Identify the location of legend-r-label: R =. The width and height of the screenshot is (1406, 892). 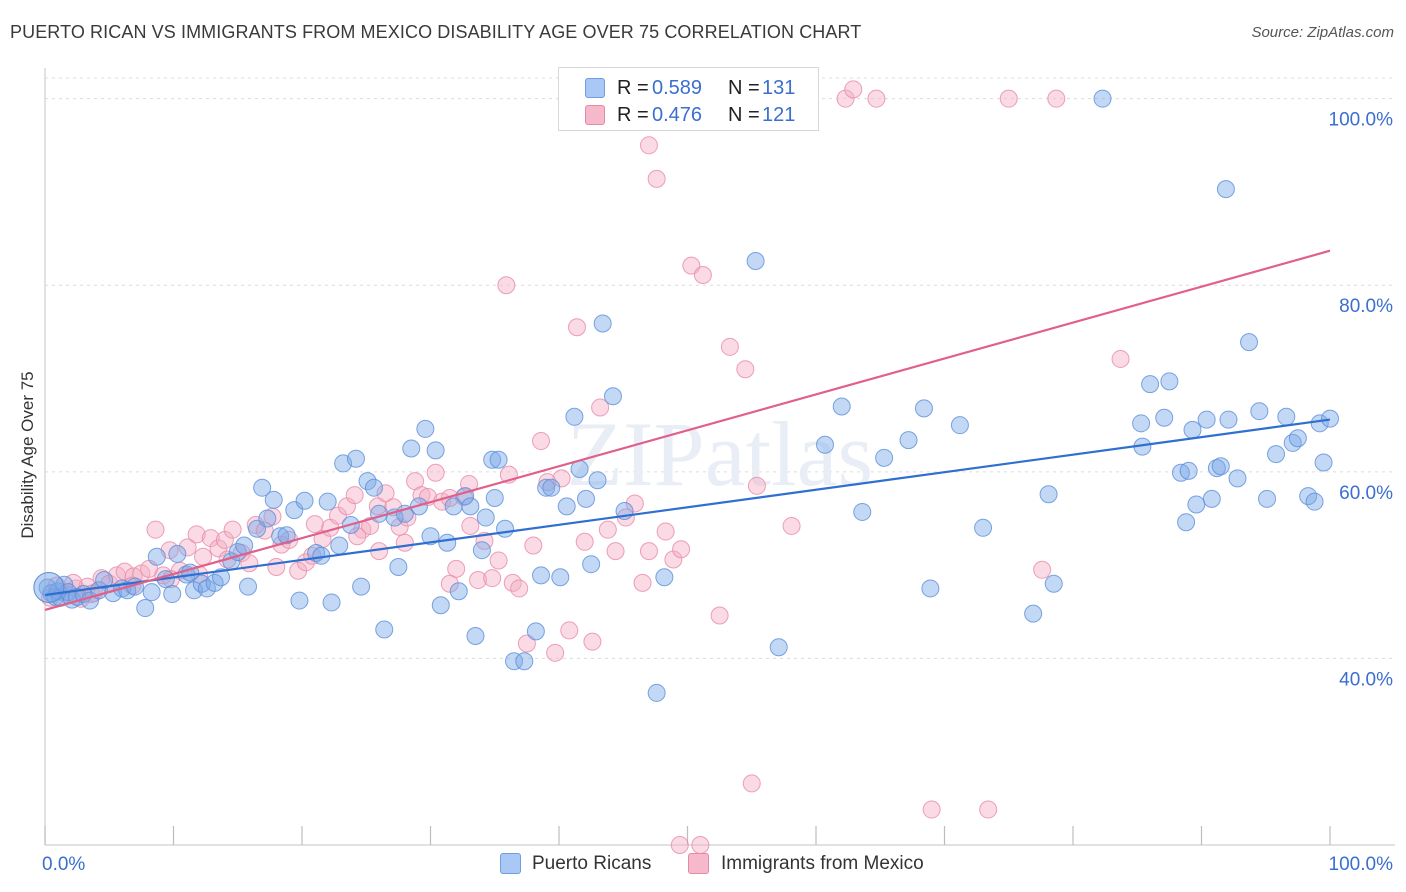
(633, 115).